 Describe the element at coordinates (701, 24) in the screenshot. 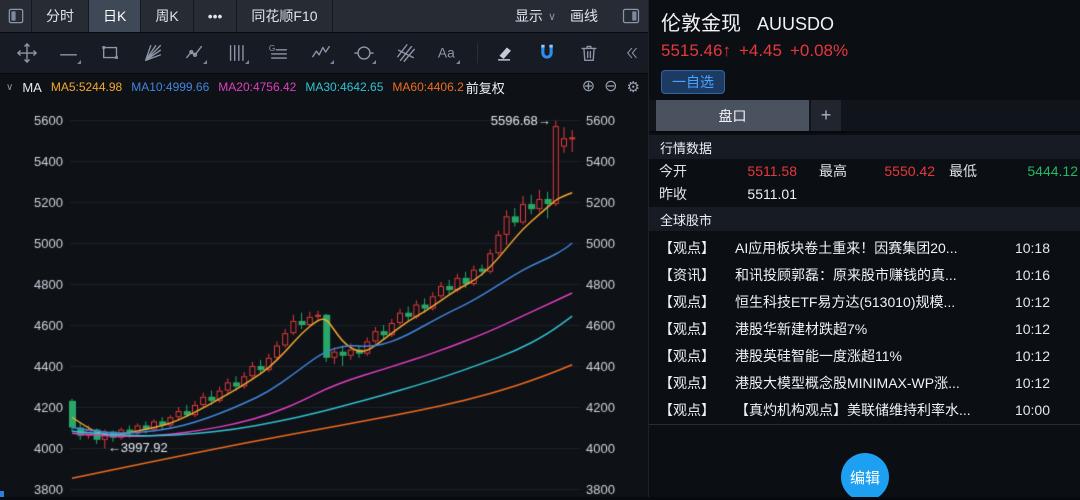

I see `instrument-name: 伦敦金现` at that location.